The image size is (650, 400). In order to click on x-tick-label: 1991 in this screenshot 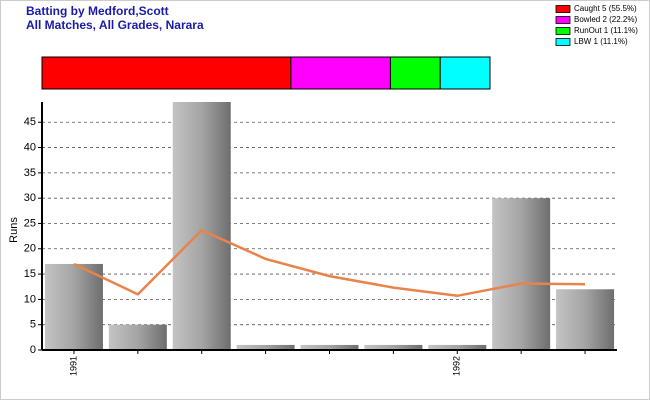, I will do `click(73, 366)`.